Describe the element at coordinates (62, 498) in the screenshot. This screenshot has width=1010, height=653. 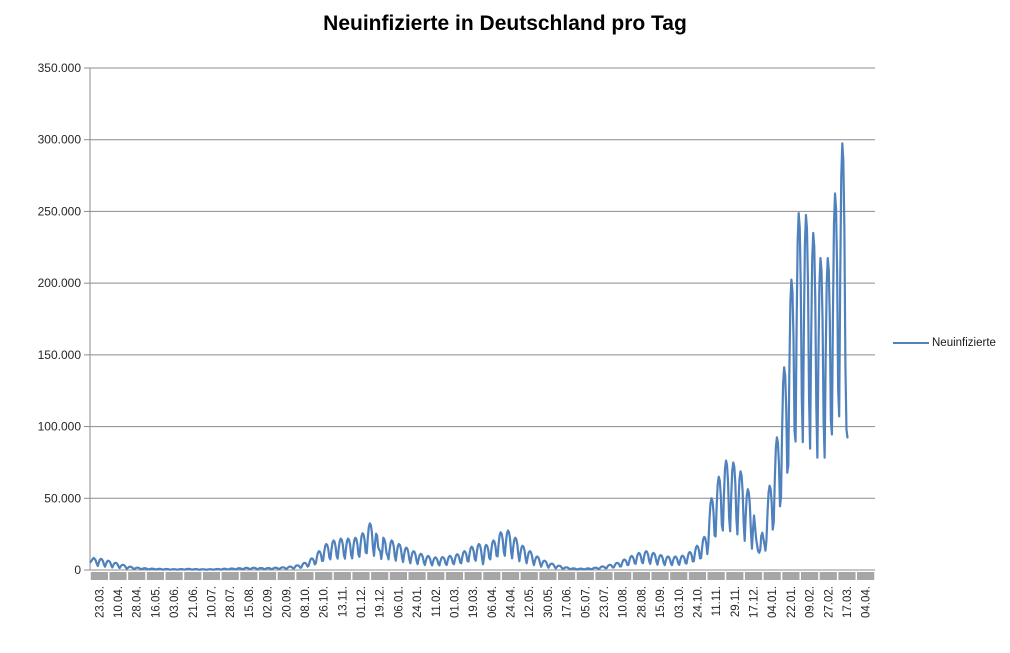
I see `y-axis-label: 50.000` at that location.